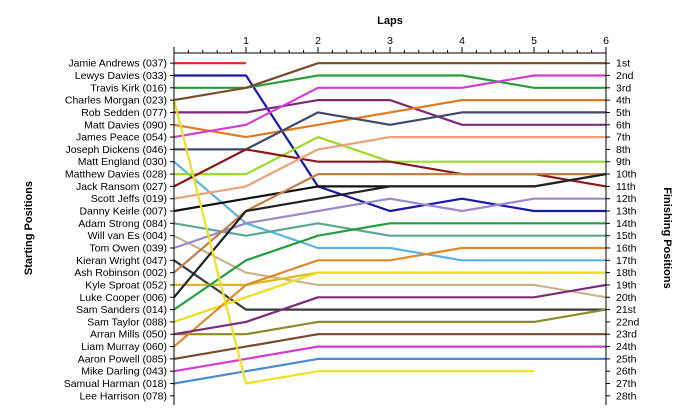 The height and width of the screenshot is (420, 700). I want to click on finish-position-label: 14th, so click(626, 224).